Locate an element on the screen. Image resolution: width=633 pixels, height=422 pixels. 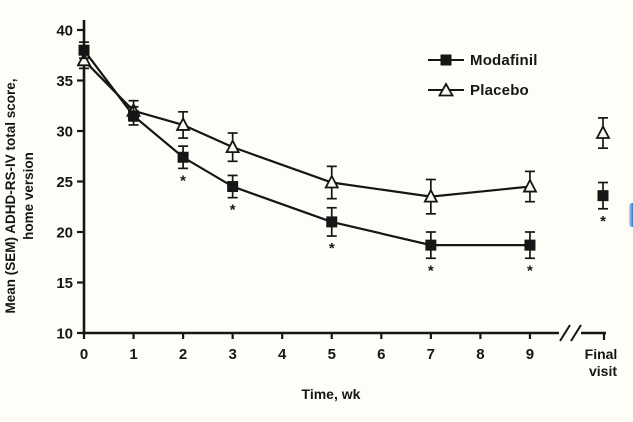
placebo-point-w7 is located at coordinates (431, 195).